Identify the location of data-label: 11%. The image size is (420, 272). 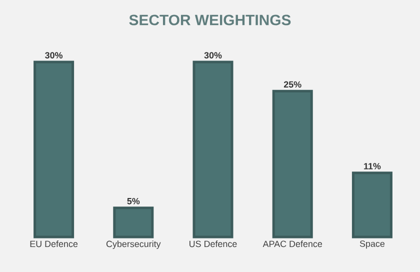
(372, 166).